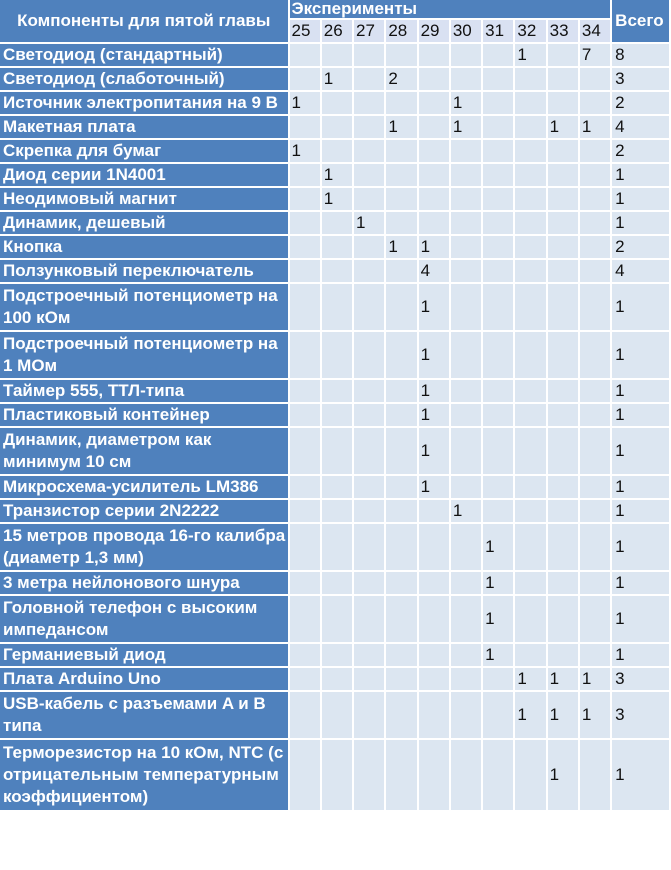 The image size is (671, 870). Describe the element at coordinates (369, 31) in the screenshot. I see `experiment-number: 27` at that location.